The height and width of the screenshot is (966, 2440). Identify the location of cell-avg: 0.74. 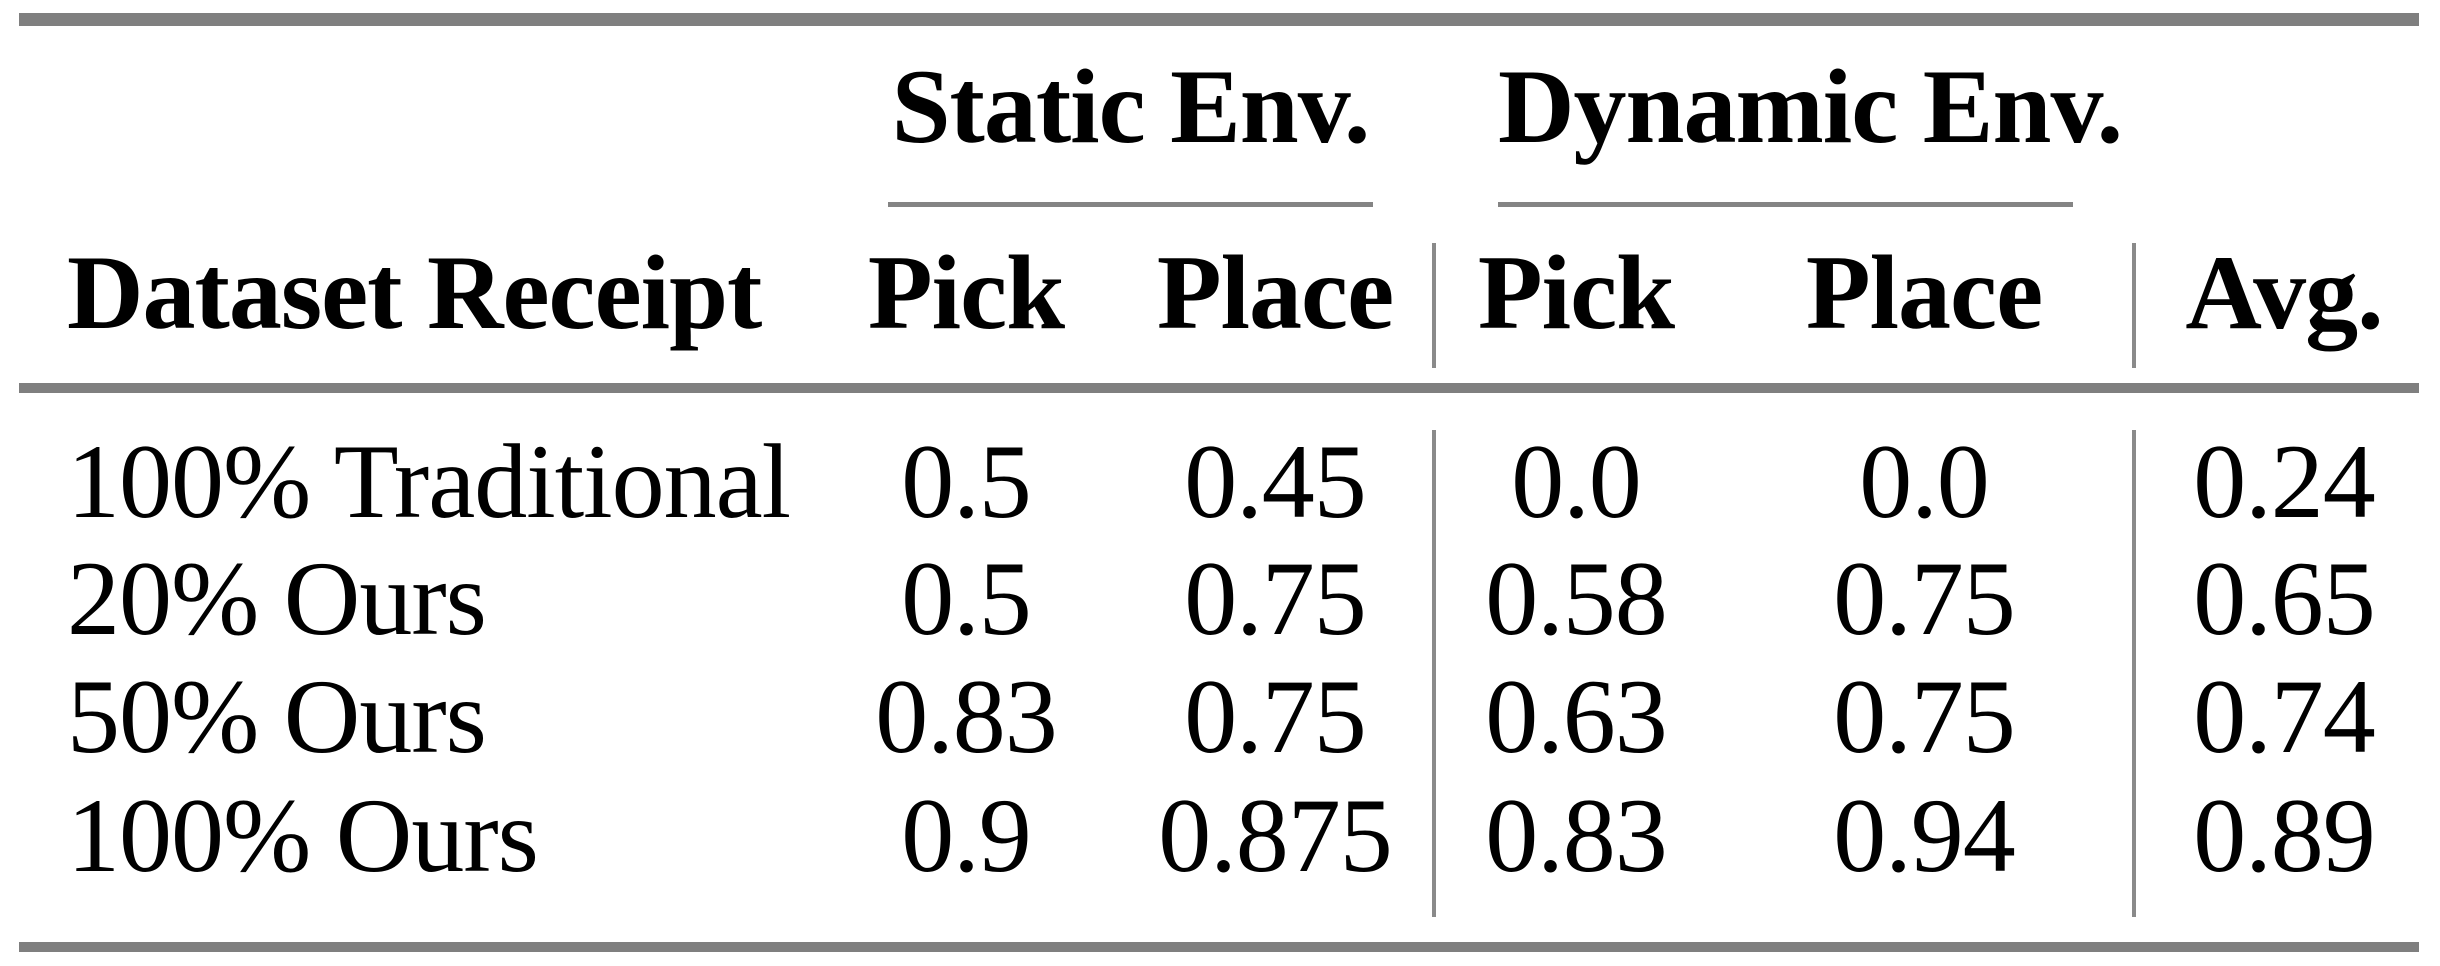
(2284, 716).